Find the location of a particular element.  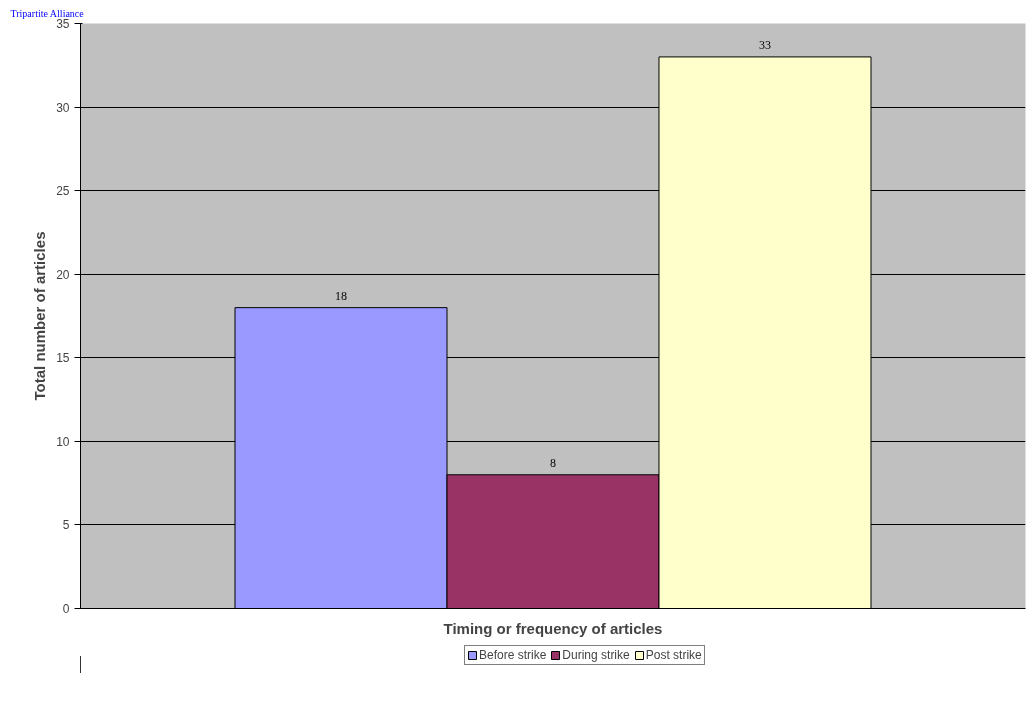

y-tick-label: 5 is located at coordinates (66, 525).